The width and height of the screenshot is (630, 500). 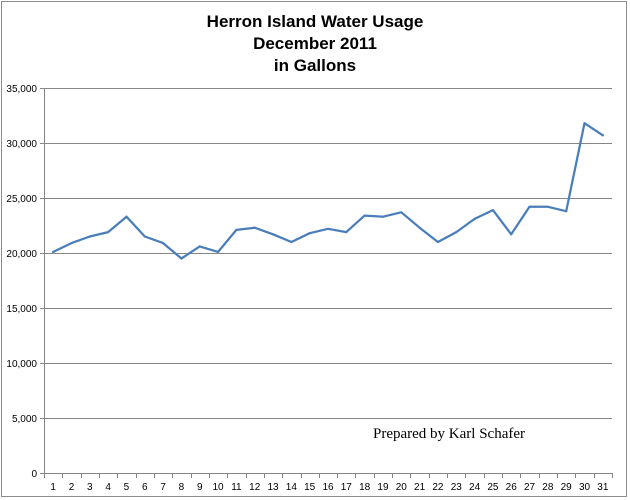 What do you see at coordinates (315, 21) in the screenshot?
I see `chart-title-line-1: Herron Island Water Usage` at bounding box center [315, 21].